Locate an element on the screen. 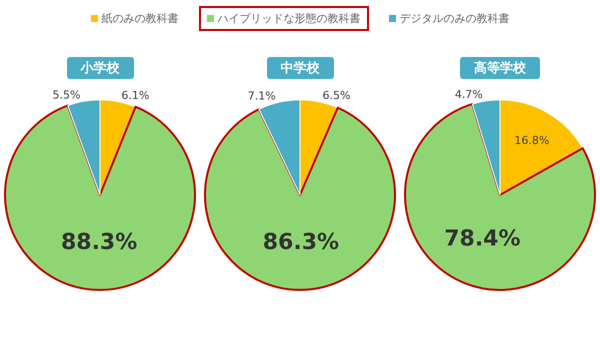  legend-label: デジタルのみの教科書 is located at coordinates (454, 19).